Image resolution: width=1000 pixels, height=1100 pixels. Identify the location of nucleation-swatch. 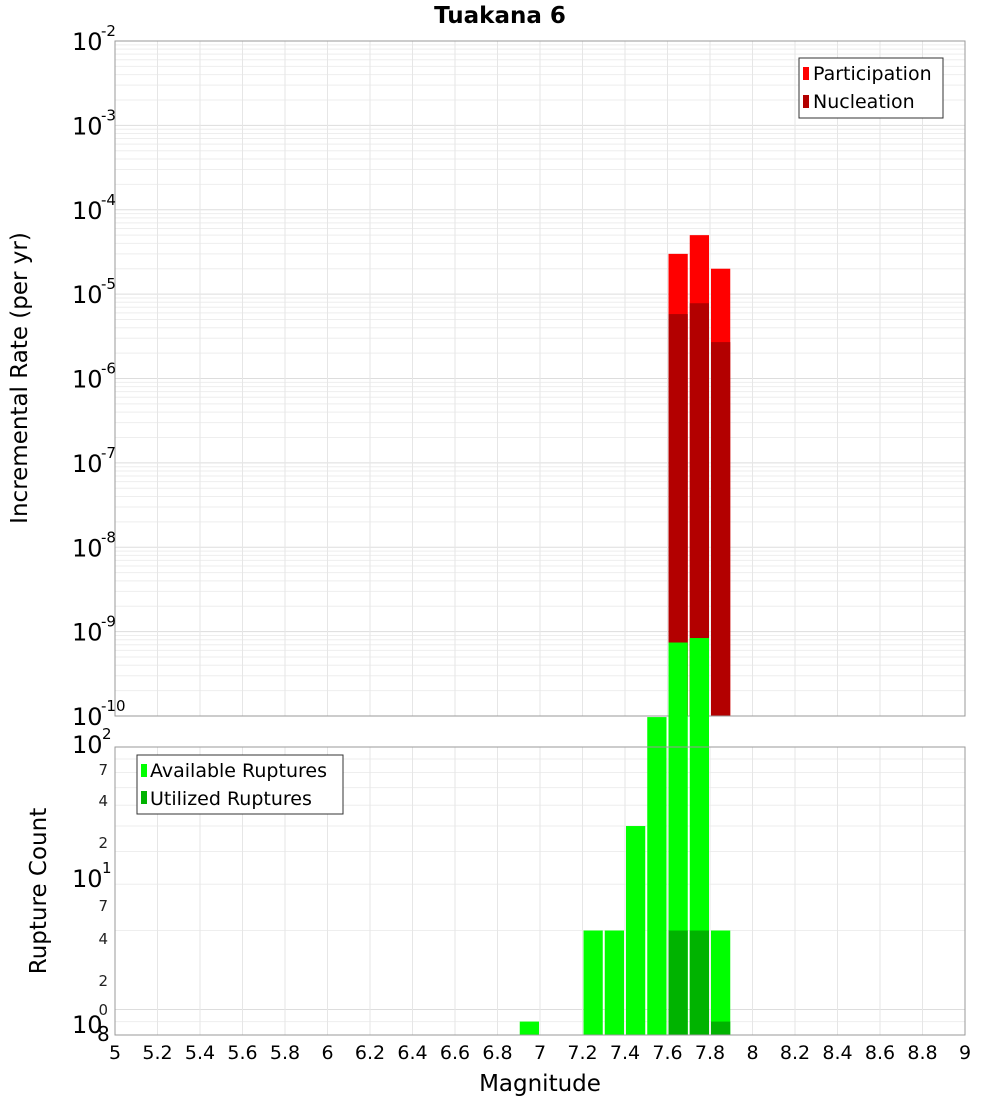
(806, 101).